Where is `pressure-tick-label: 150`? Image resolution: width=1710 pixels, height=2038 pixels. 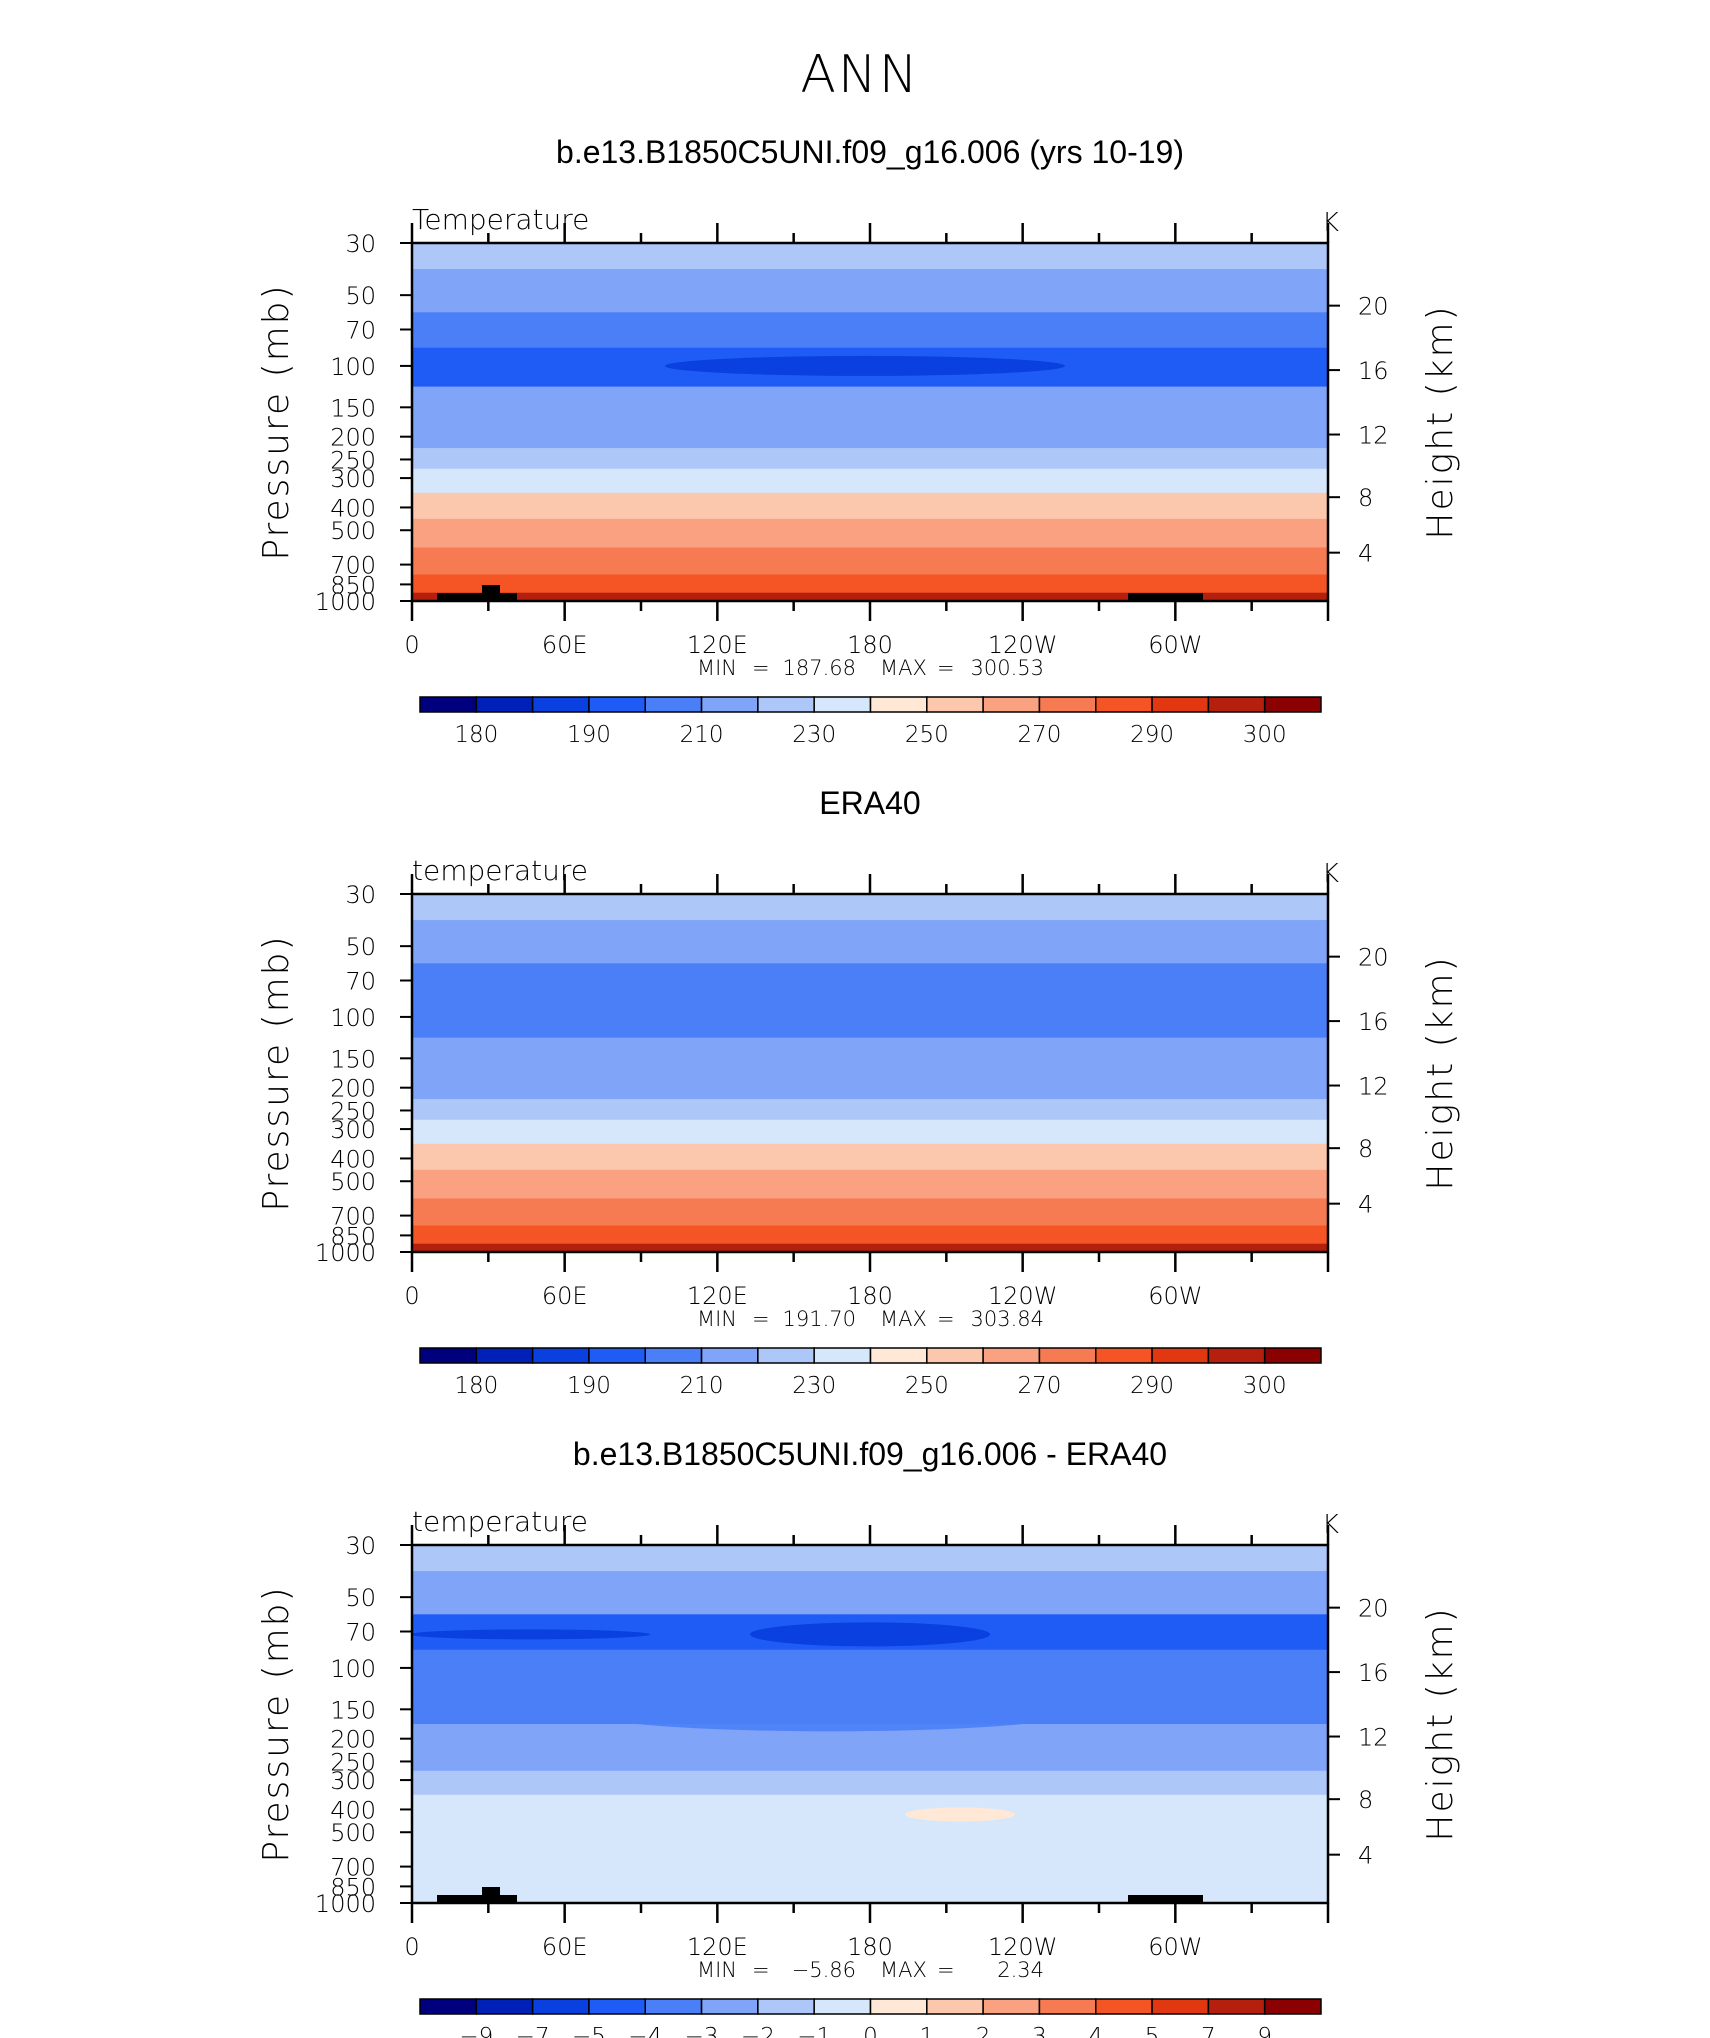 pressure-tick-label: 150 is located at coordinates (353, 1710).